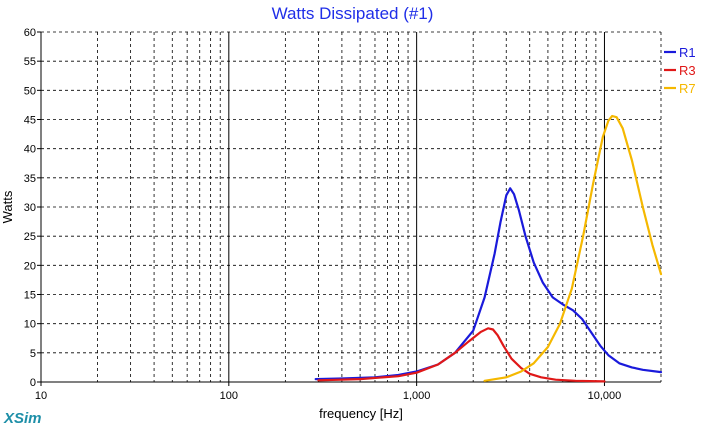  What do you see at coordinates (687, 88) in the screenshot?
I see `legend-label: R7` at bounding box center [687, 88].